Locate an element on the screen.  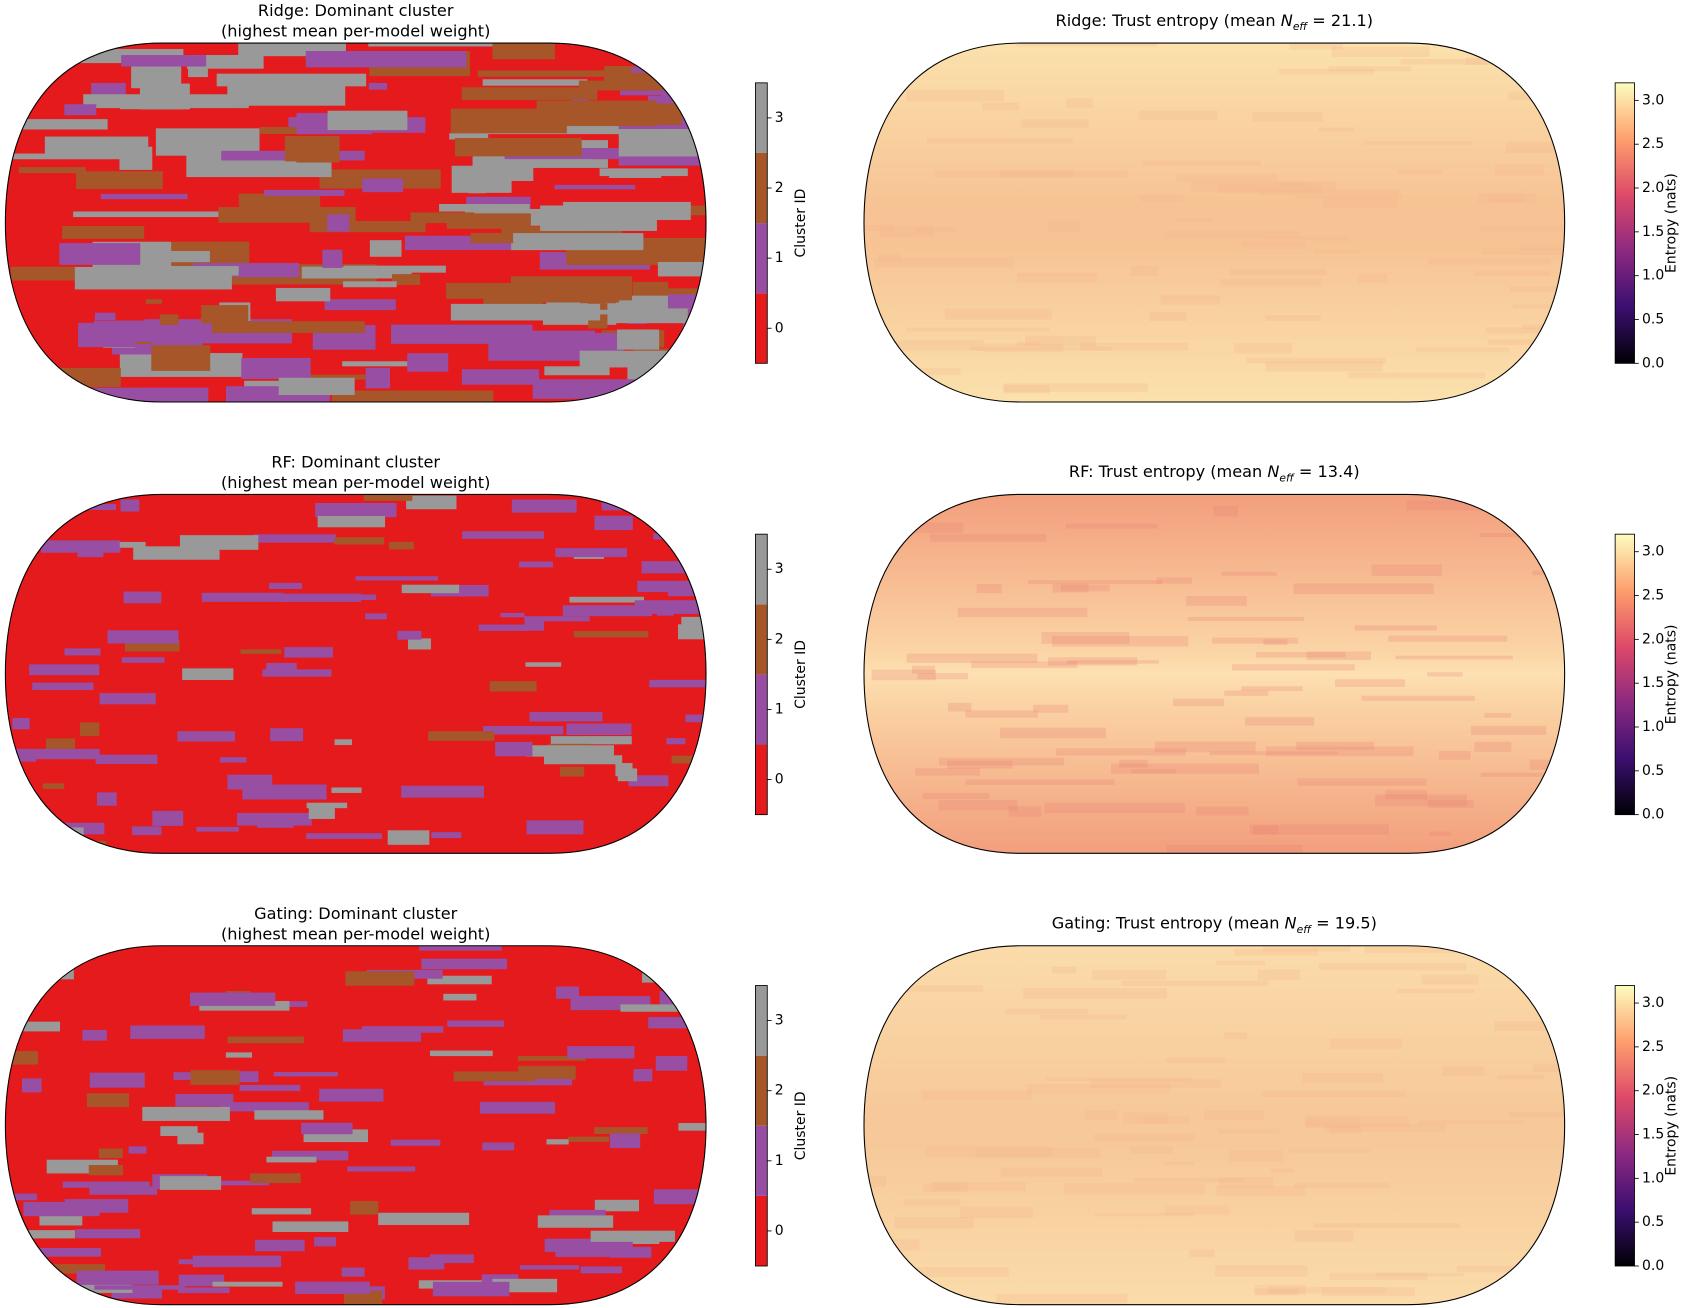
colorbar-tick-label: 0.0 is located at coordinates (1653, 363).